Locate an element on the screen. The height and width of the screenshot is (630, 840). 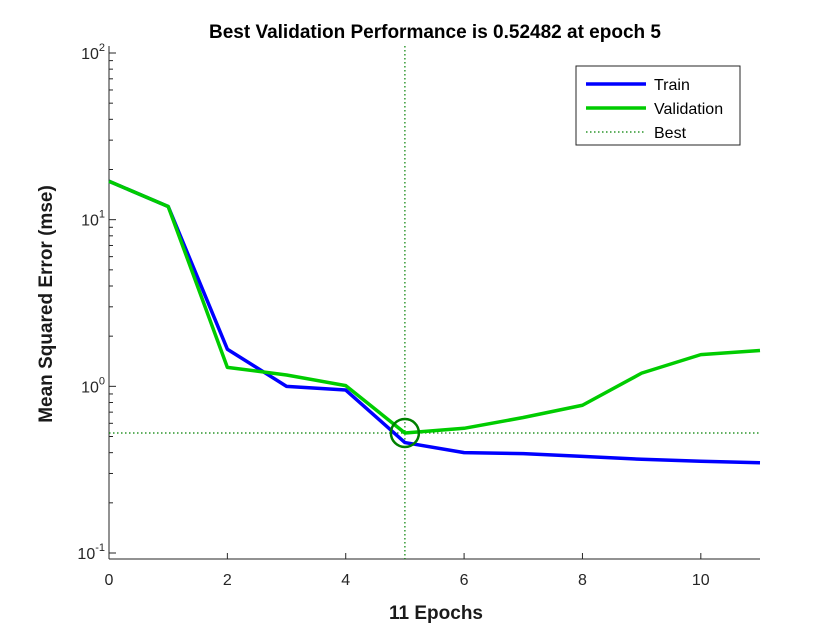
y-tick-label: 10⁰ is located at coordinates (93, 385).